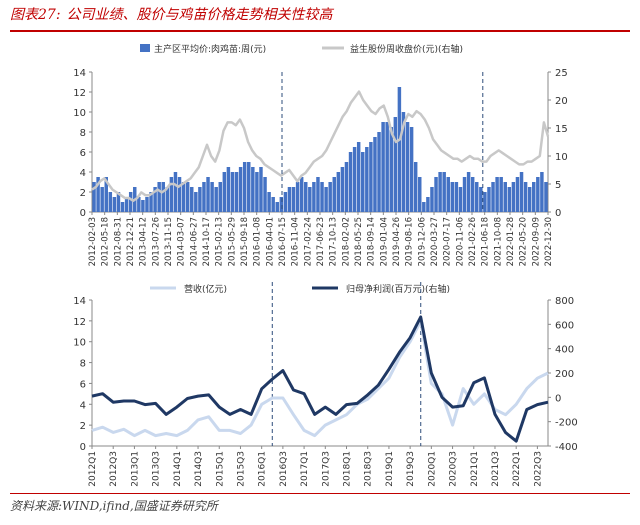 This screenshot has width=640, height=525. Describe the element at coordinates (118, 241) in the screenshot. I see `chart1-x-tick-label: 2012-08-31` at that location.